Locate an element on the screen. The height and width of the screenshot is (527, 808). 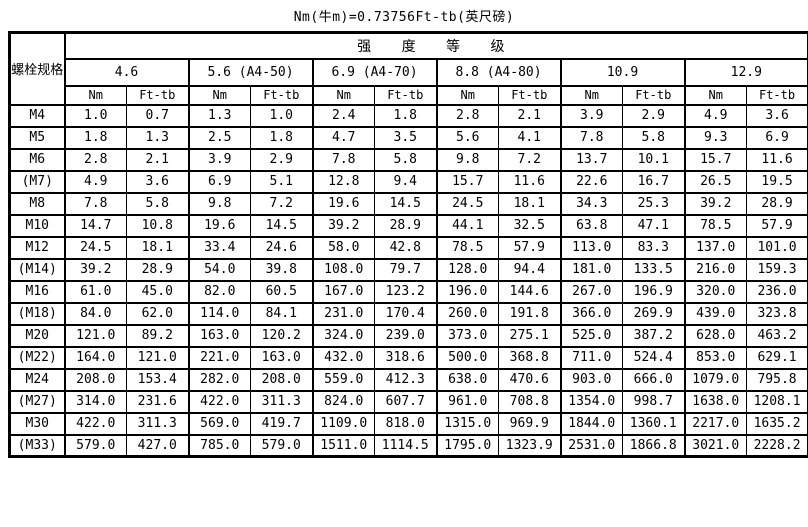
value-cell: 79.7 is located at coordinates (405, 269).